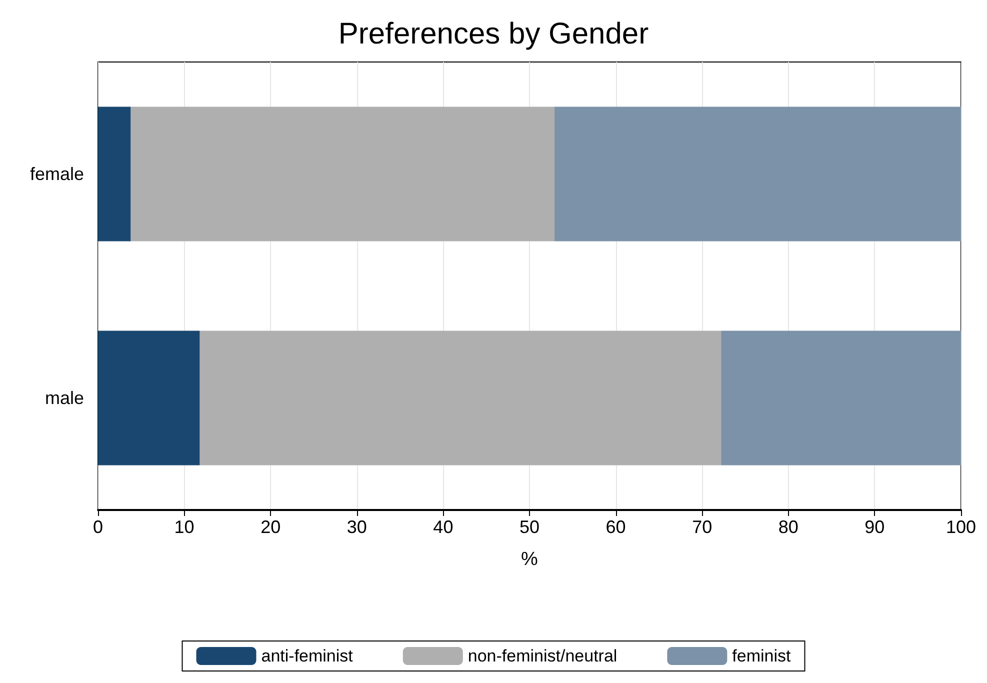 The height and width of the screenshot is (683, 987). What do you see at coordinates (356, 527) in the screenshot?
I see `x-tick-label: 30` at bounding box center [356, 527].